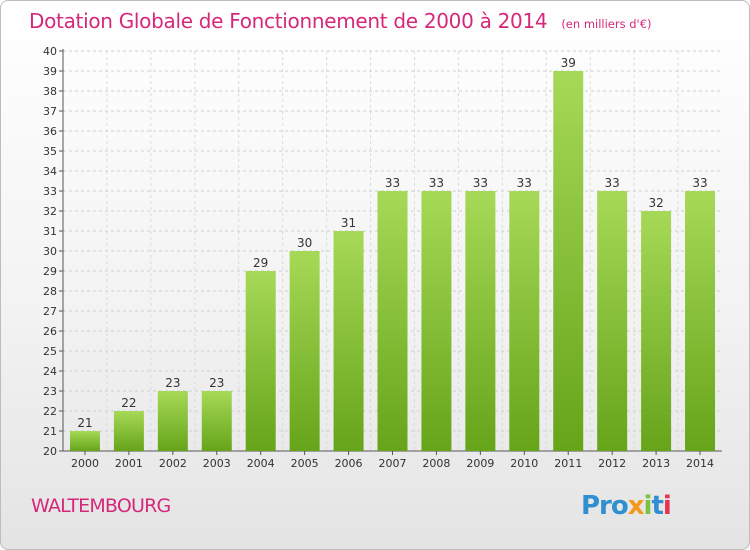 The width and height of the screenshot is (750, 550). Describe the element at coordinates (84, 423) in the screenshot. I see `bar-value-label: 21` at that location.